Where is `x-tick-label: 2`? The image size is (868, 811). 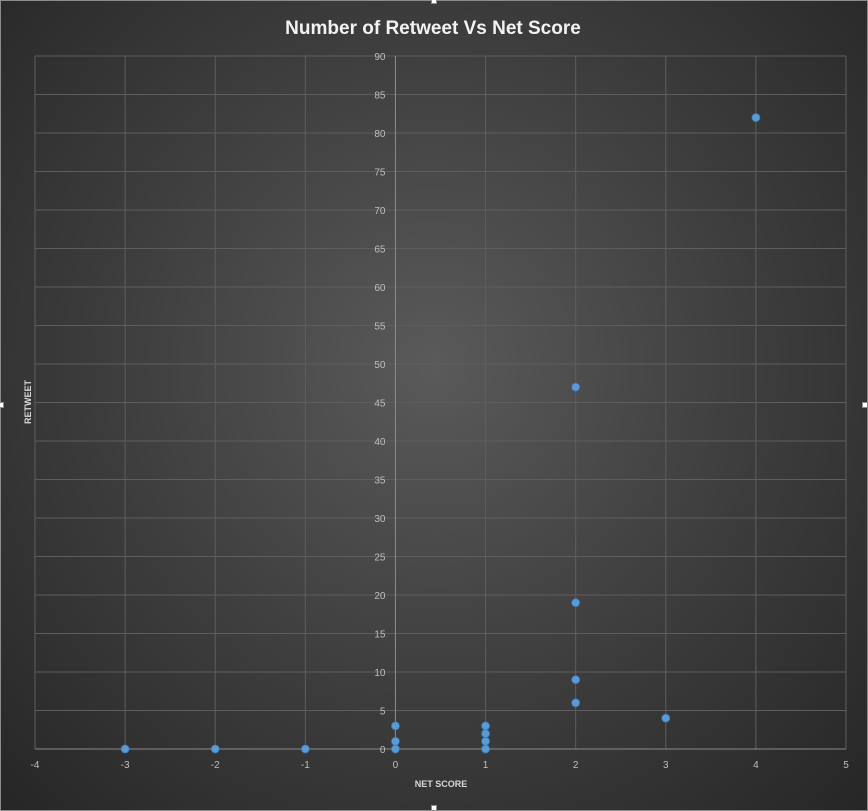
x-tick-label: 2 is located at coordinates (576, 765).